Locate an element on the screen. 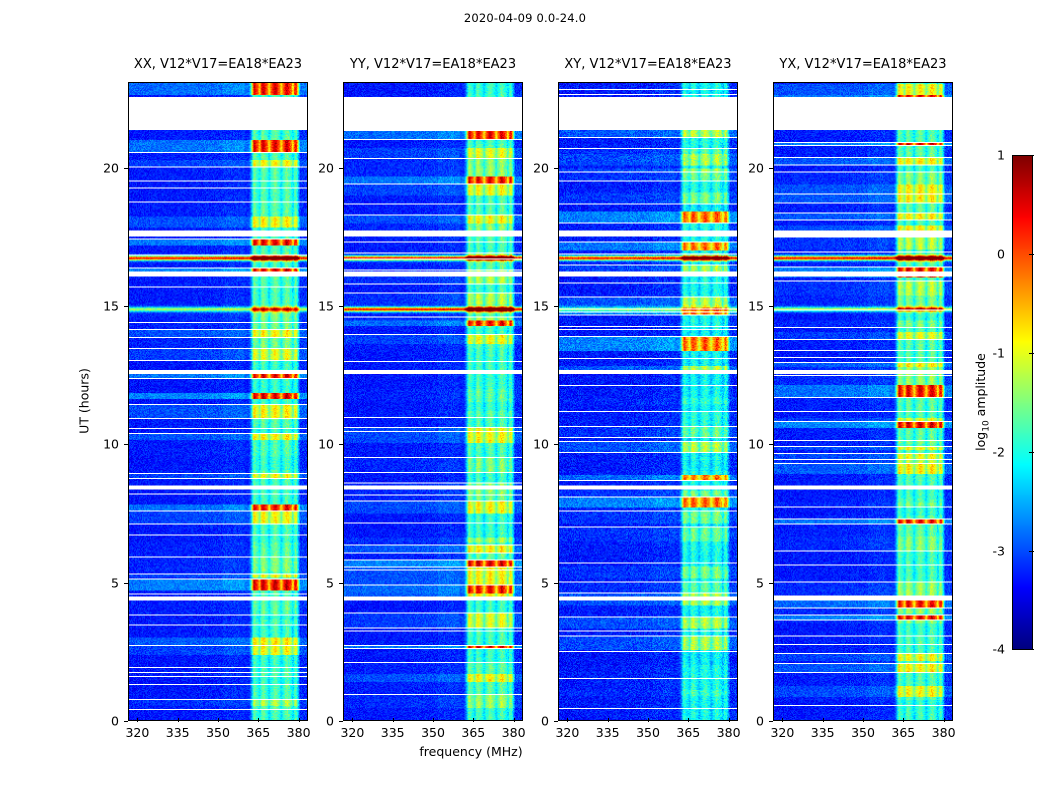  colorbar-tick-label: 0 is located at coordinates (1001, 254).